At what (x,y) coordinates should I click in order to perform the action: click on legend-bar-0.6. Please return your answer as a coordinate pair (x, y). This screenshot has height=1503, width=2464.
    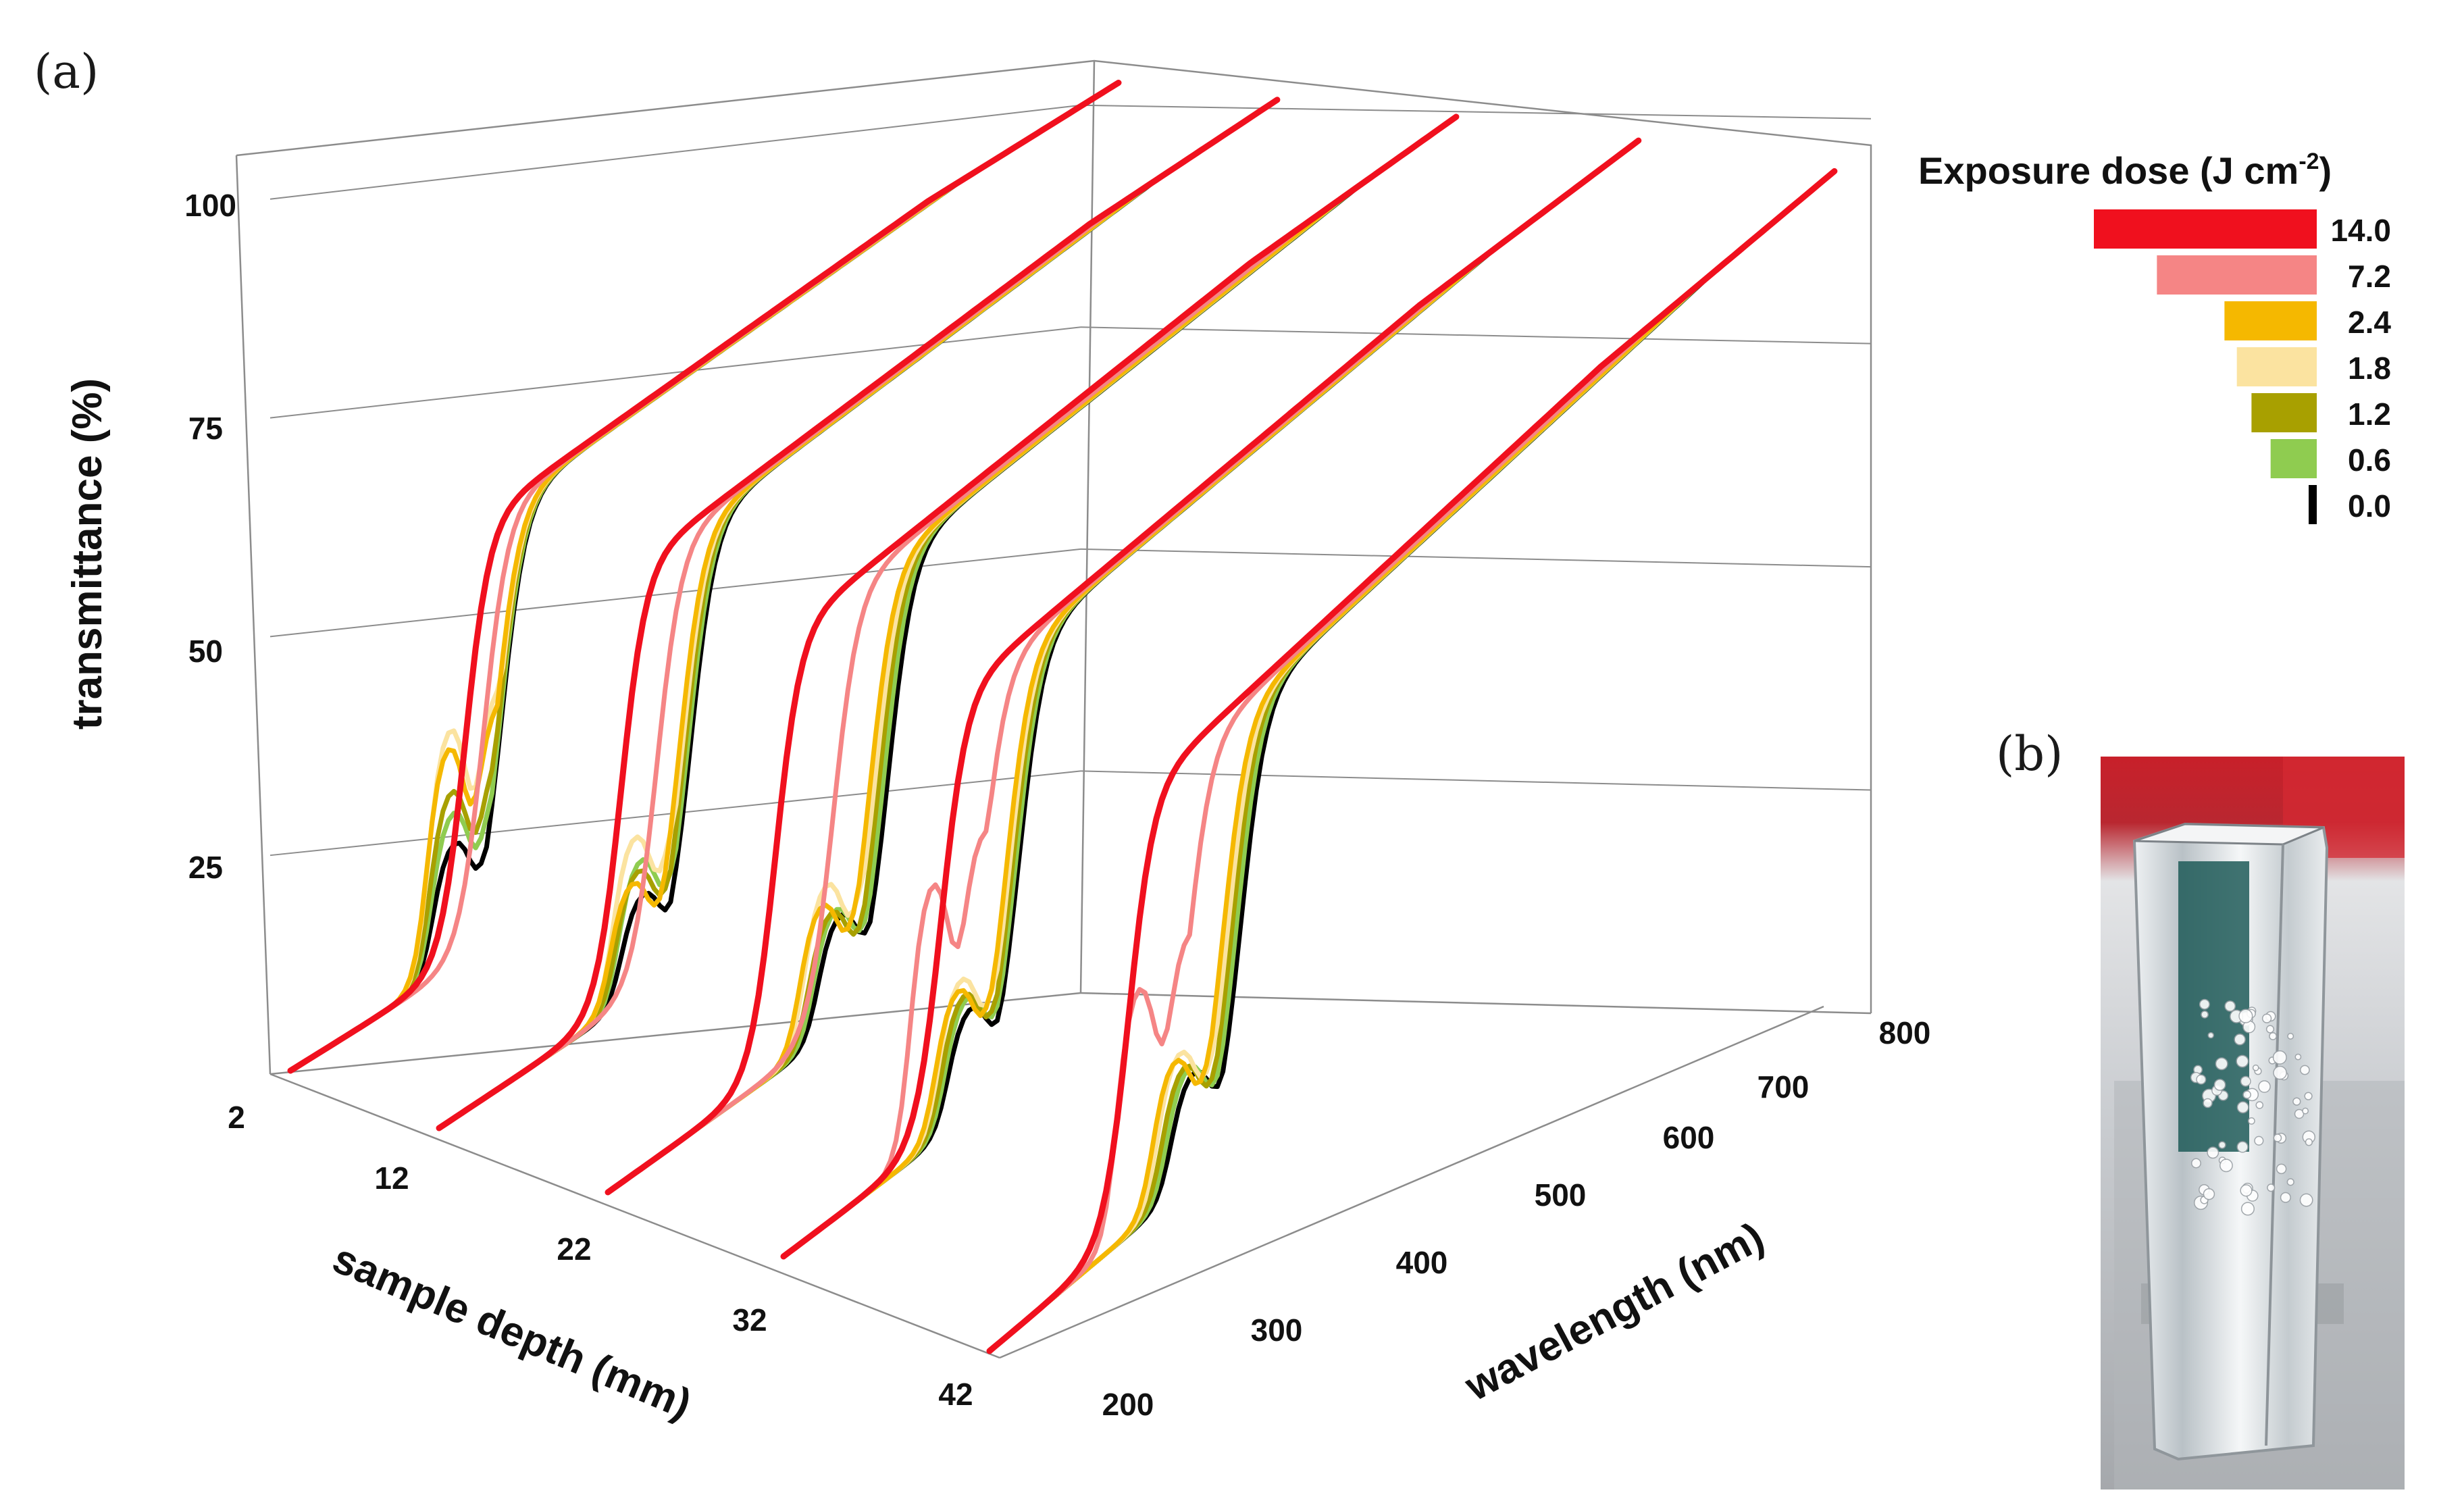
    Looking at the image, I should click on (2293, 458).